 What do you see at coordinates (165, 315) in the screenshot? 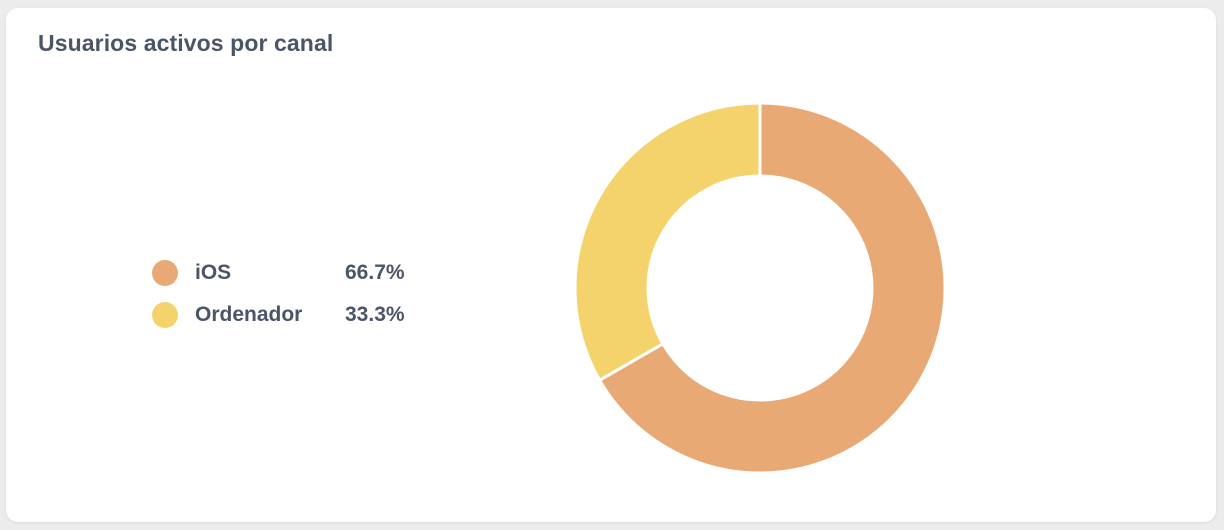
I see `legend-swatch-ordenador` at bounding box center [165, 315].